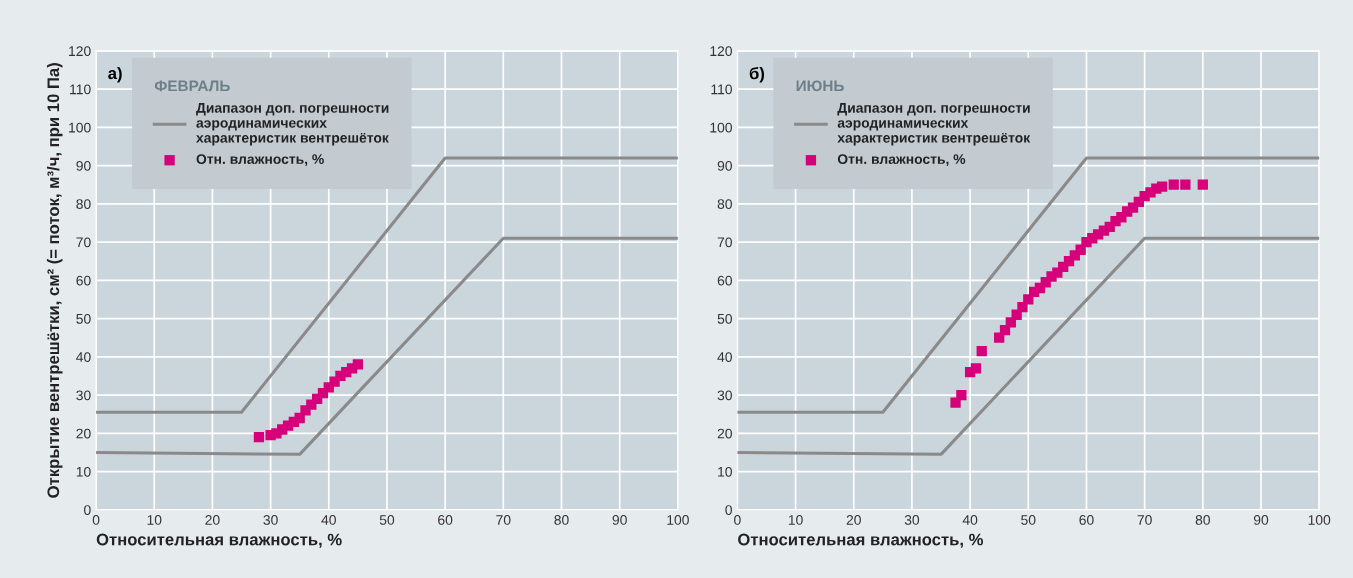  I want to click on legend-title: ИЮНЬ, so click(820, 86).